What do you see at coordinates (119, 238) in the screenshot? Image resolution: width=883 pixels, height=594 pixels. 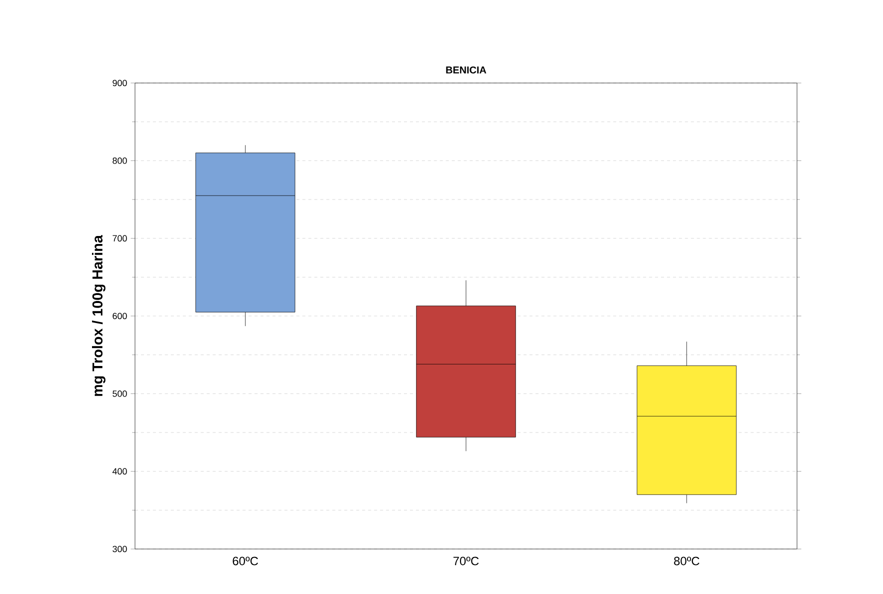 I see `y-tick-label: 700` at bounding box center [119, 238].